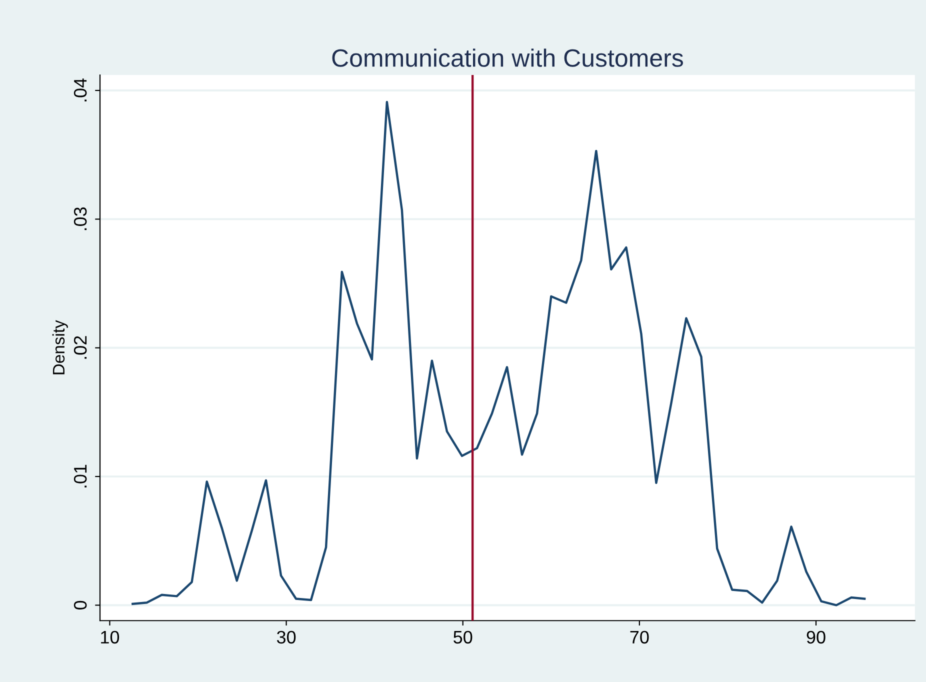 The width and height of the screenshot is (926, 682). What do you see at coordinates (463, 637) in the screenshot?
I see `x-tick-label: 50` at bounding box center [463, 637].